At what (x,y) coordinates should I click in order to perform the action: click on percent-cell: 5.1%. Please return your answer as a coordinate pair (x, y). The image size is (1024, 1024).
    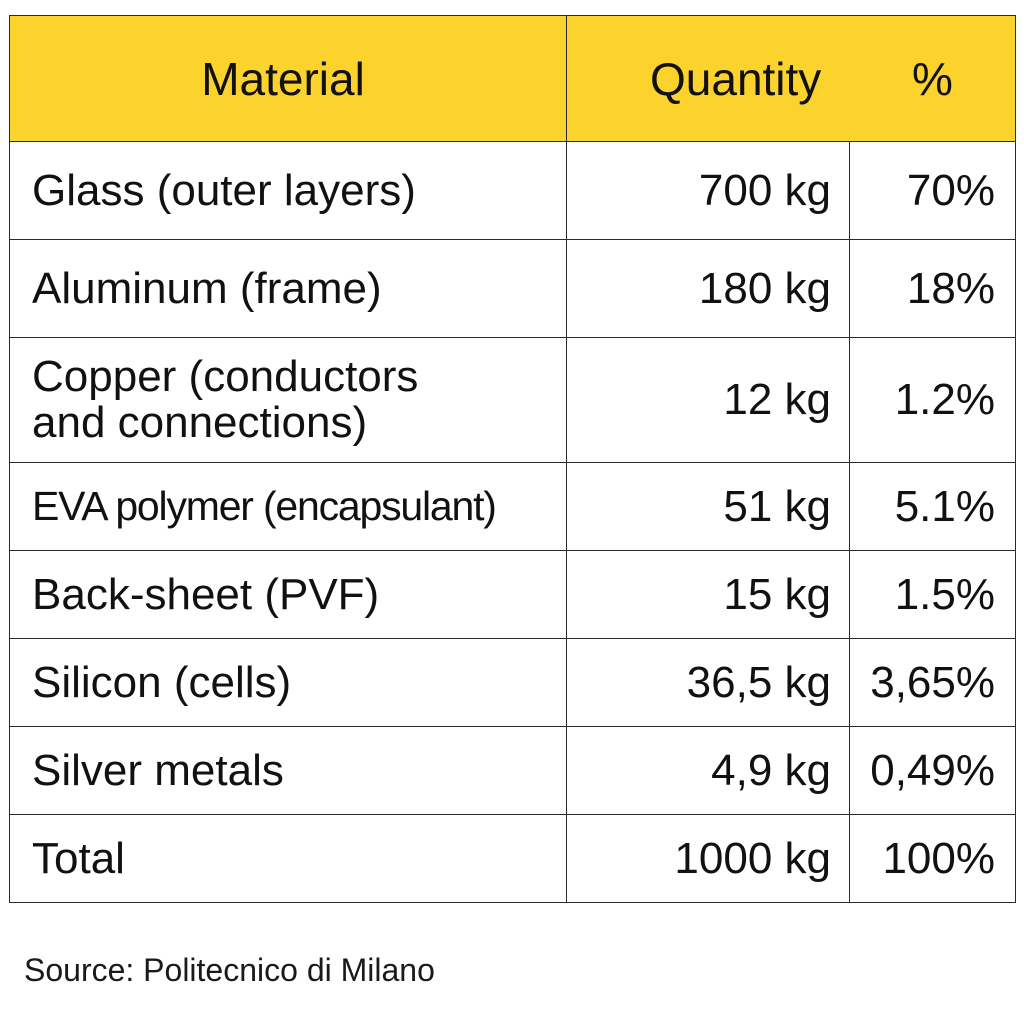
    Looking at the image, I should click on (932, 506).